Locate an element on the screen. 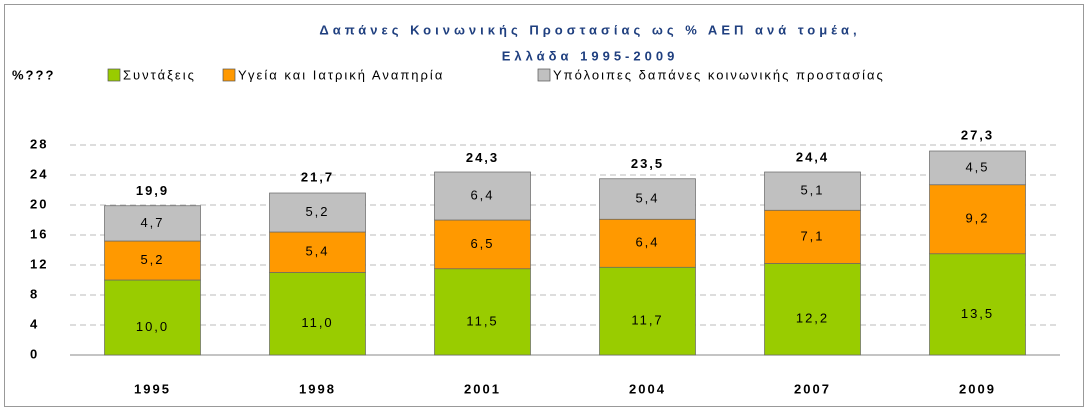 The width and height of the screenshot is (1088, 411). x-tick-label: 2004 is located at coordinates (647, 388).